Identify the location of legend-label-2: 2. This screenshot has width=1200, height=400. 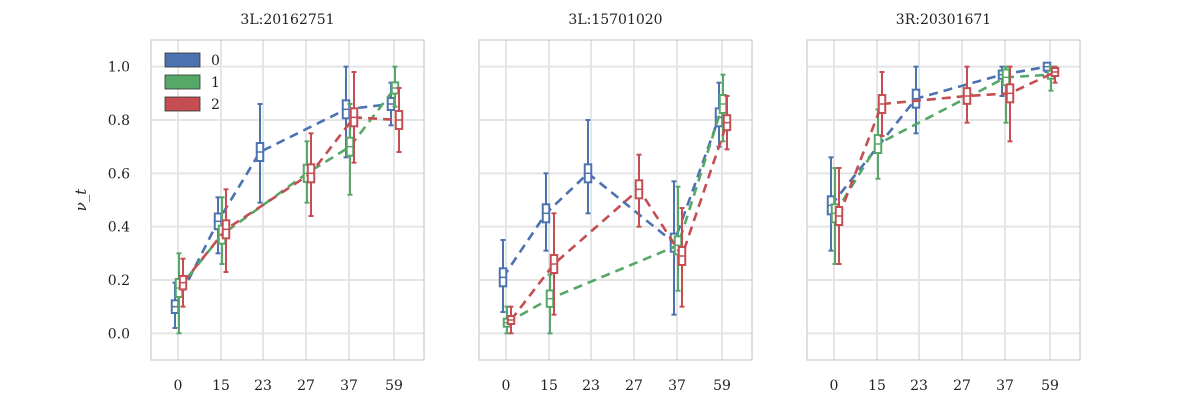
(215, 105).